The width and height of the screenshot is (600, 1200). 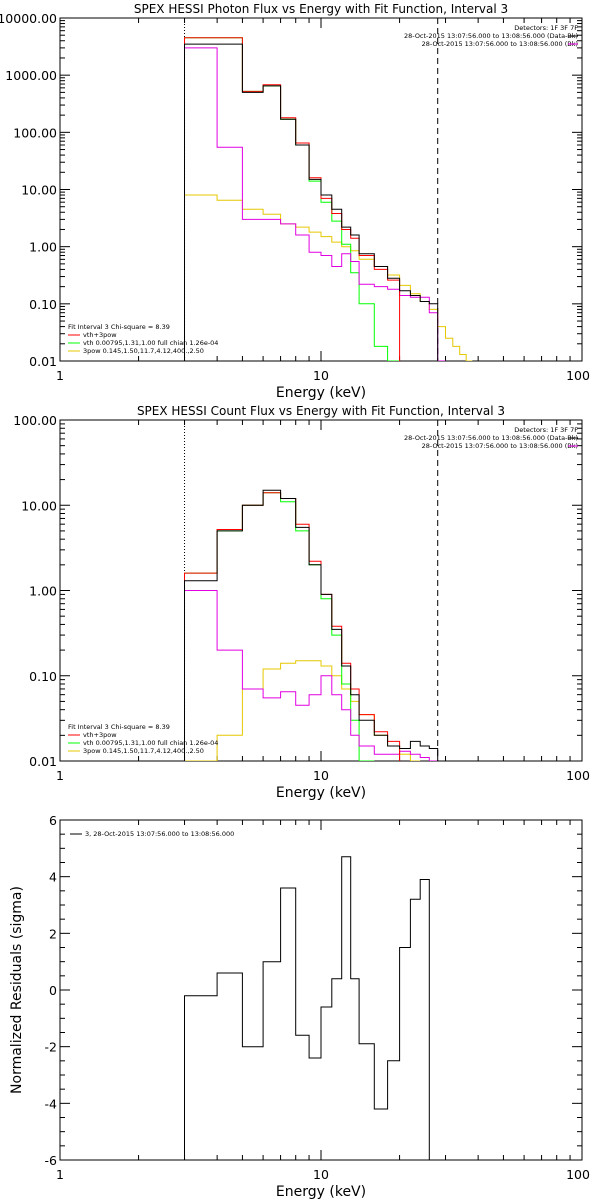 What do you see at coordinates (51, 1047) in the screenshot?
I see `y-tick-label: -2` at bounding box center [51, 1047].